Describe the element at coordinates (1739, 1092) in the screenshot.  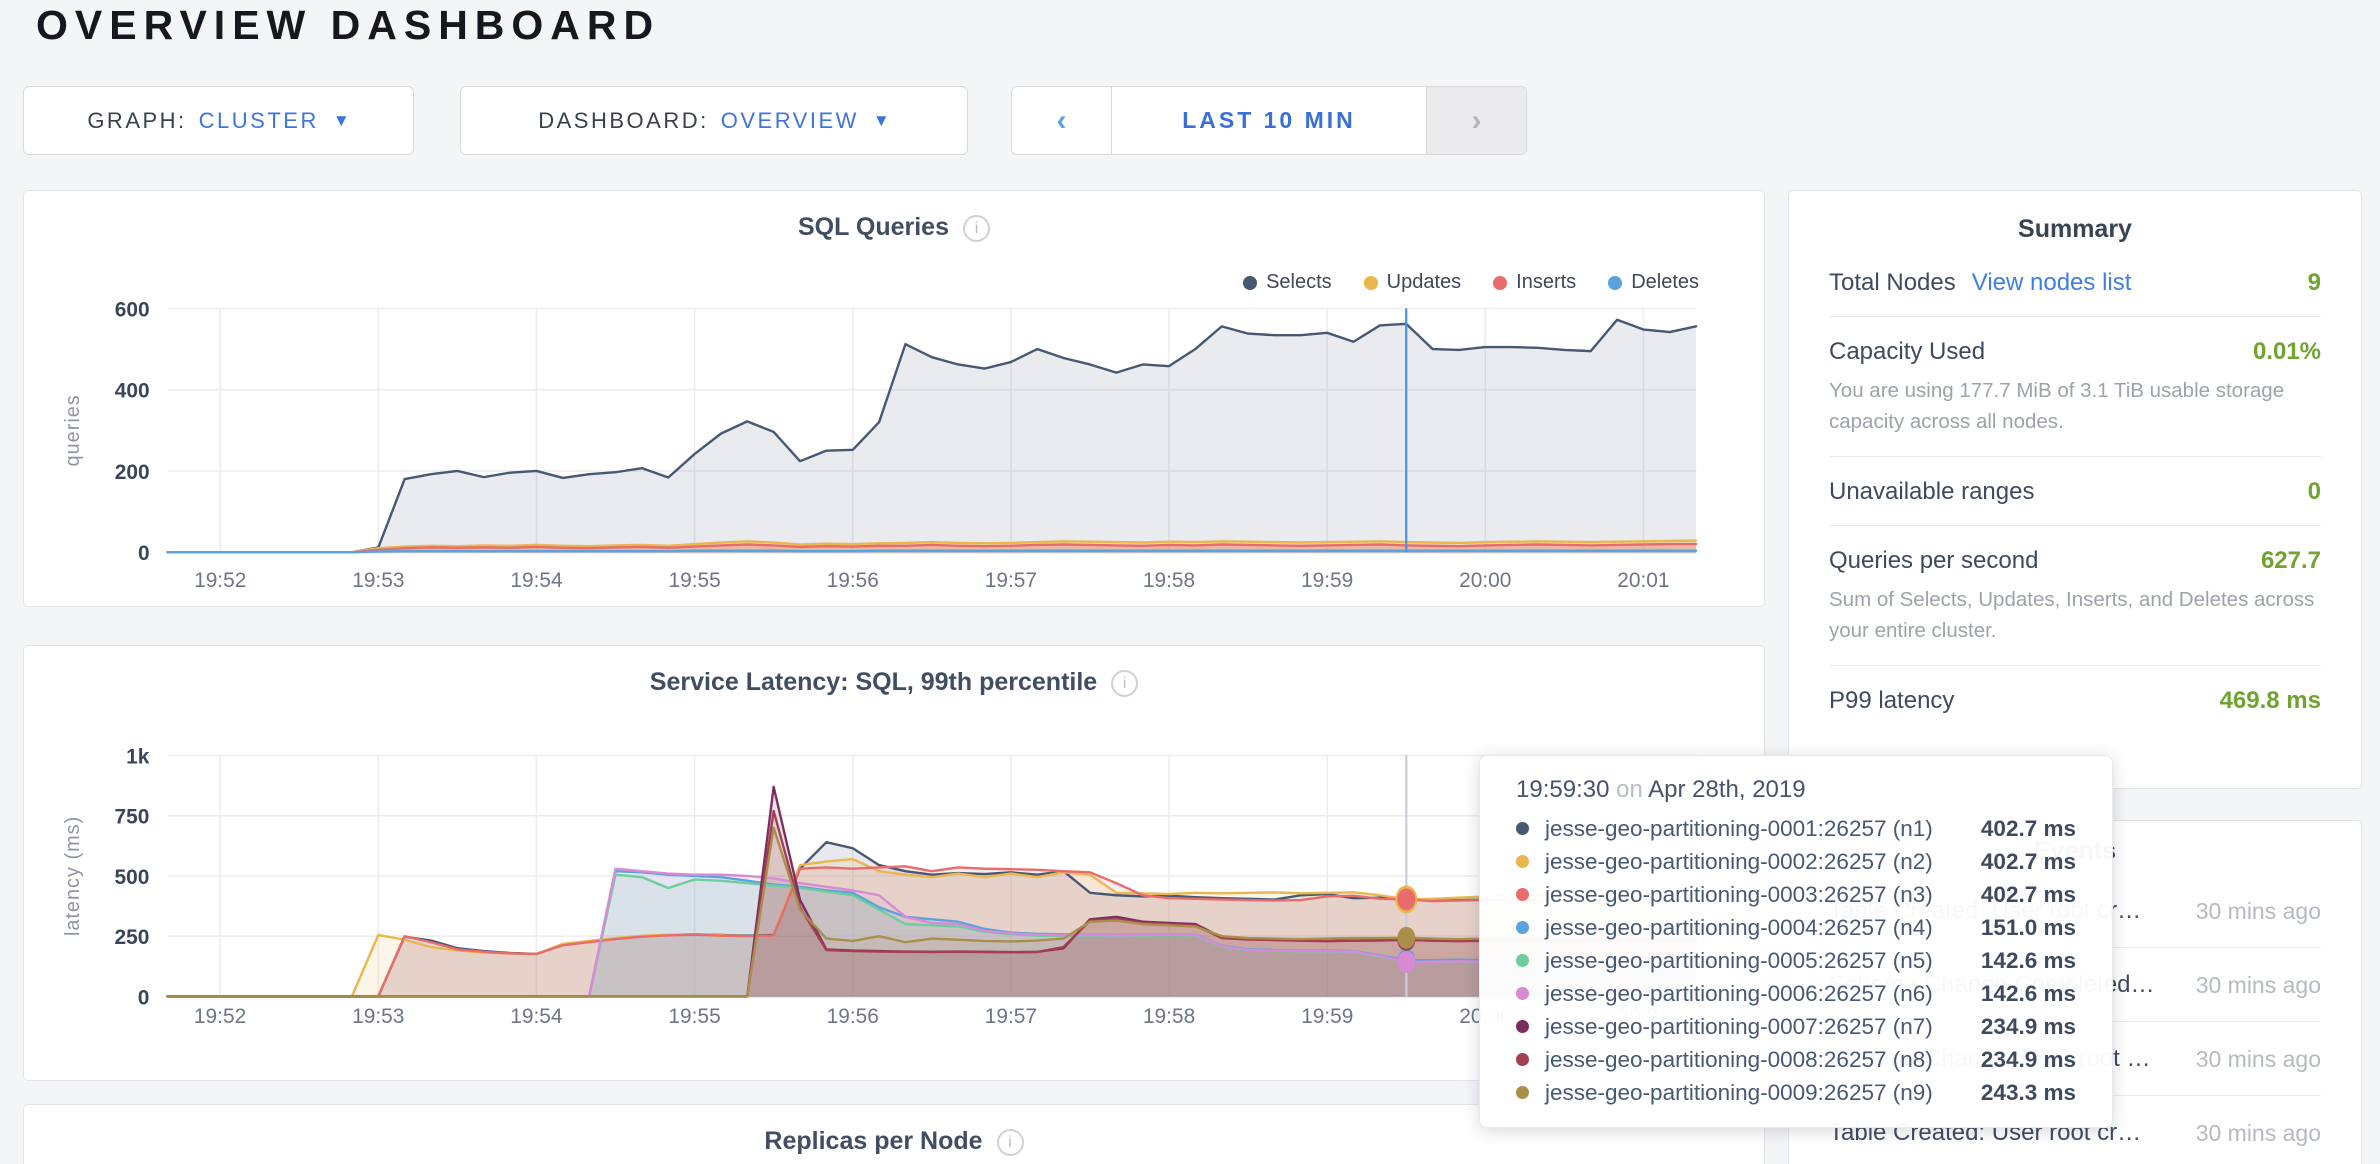
I see `tooltip-node-name: jesse-geo-partitioning-0009:26257 (n9)` at that location.